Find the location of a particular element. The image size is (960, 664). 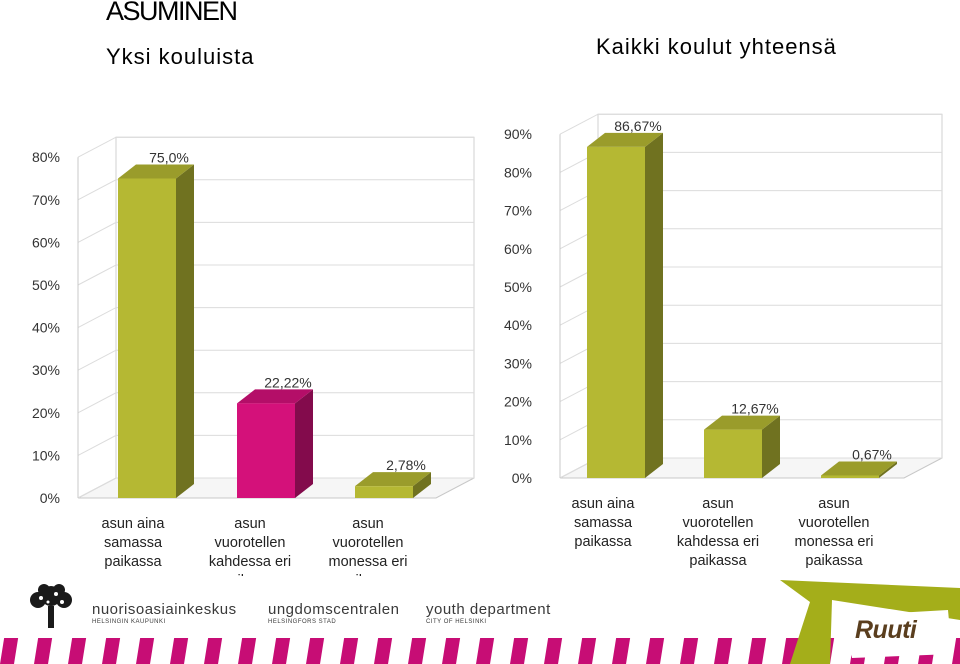

brand-ungdomscentralen: ungdomscentralen HELSINGFORS STAD is located at coordinates (333, 613).